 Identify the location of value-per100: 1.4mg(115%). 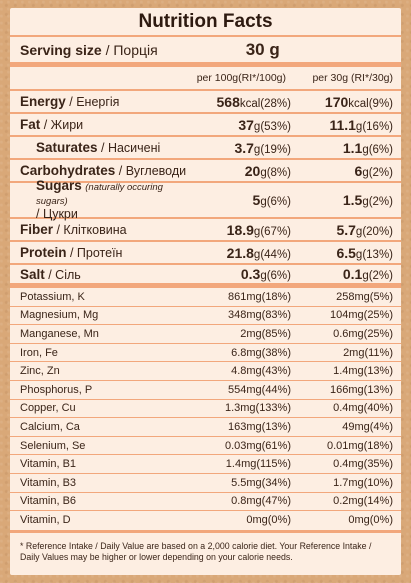
(258, 464).